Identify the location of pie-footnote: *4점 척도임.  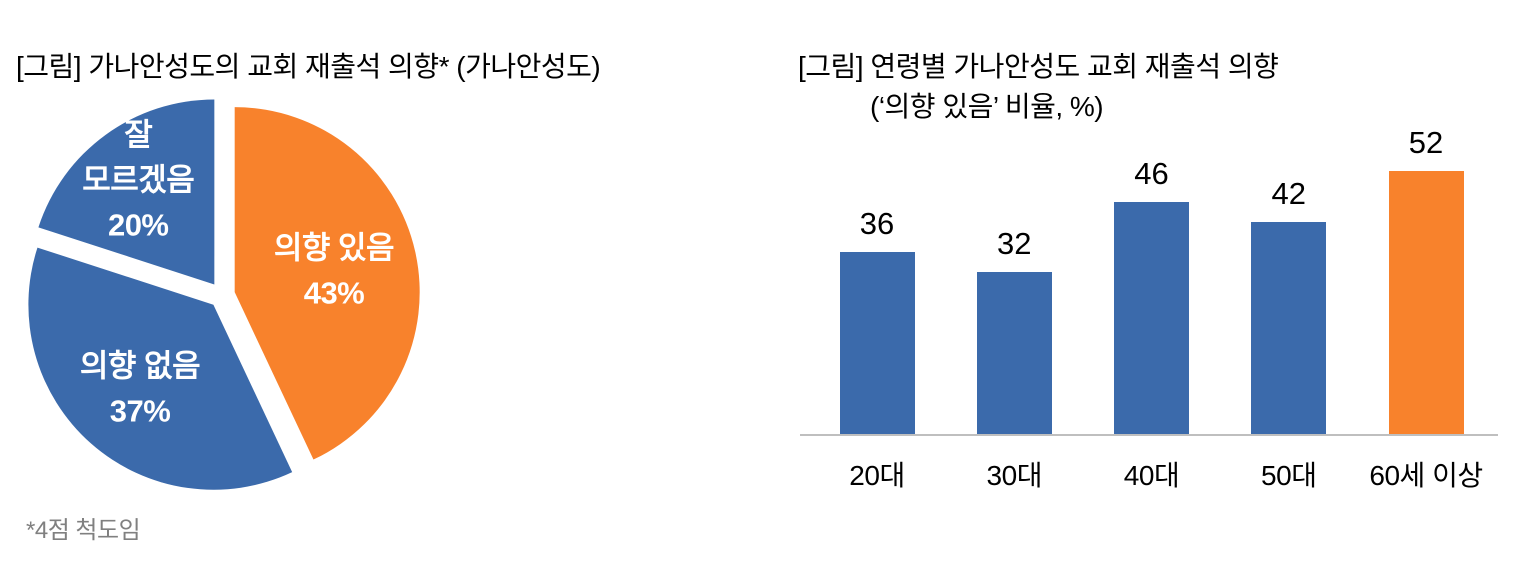
(83, 530).